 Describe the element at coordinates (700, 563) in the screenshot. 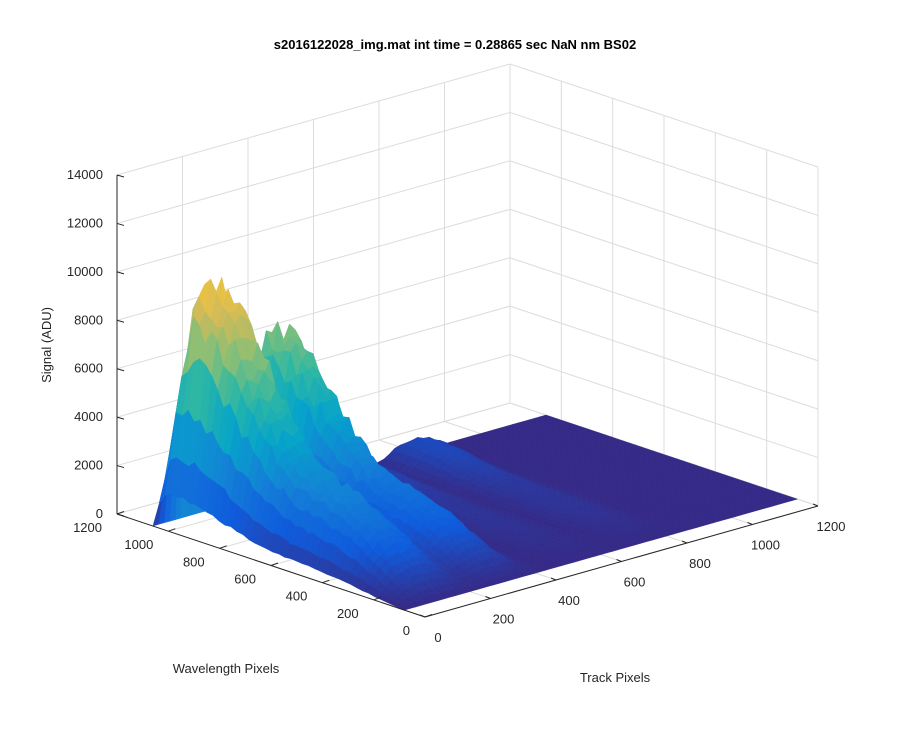

I see `x-tick-label: 800` at that location.